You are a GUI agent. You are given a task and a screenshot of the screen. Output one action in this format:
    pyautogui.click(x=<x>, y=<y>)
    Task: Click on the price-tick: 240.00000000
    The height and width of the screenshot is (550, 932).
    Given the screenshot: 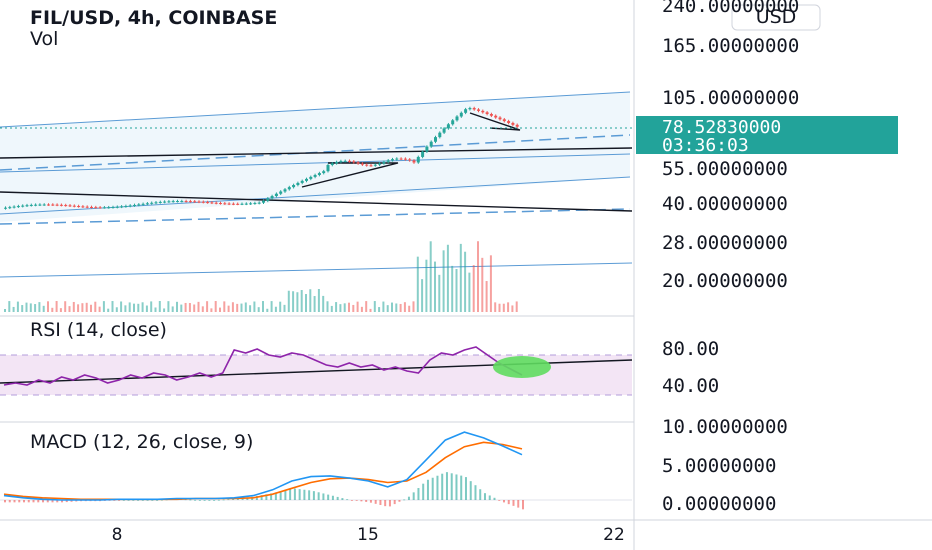 What is the action you would take?
    pyautogui.click(x=730, y=8)
    